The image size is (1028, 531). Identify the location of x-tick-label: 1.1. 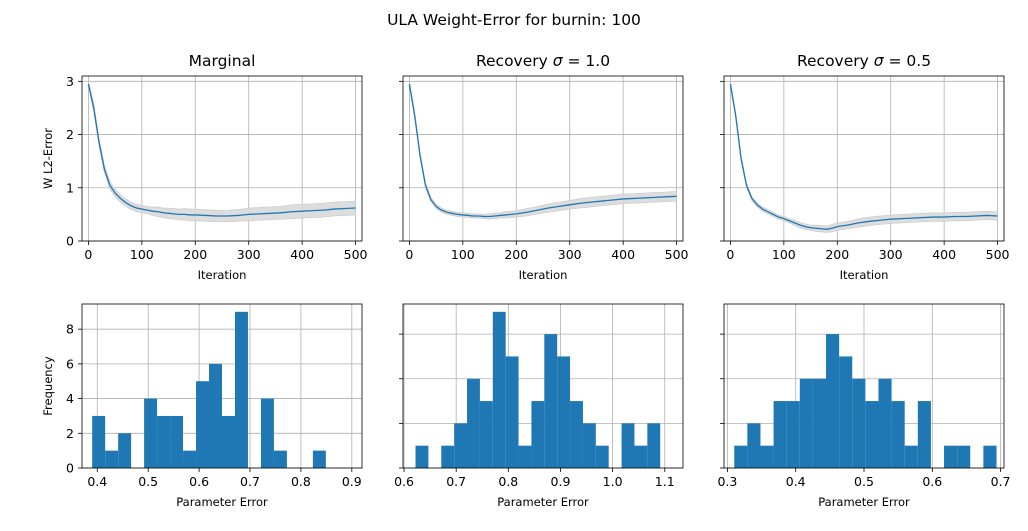
(665, 481).